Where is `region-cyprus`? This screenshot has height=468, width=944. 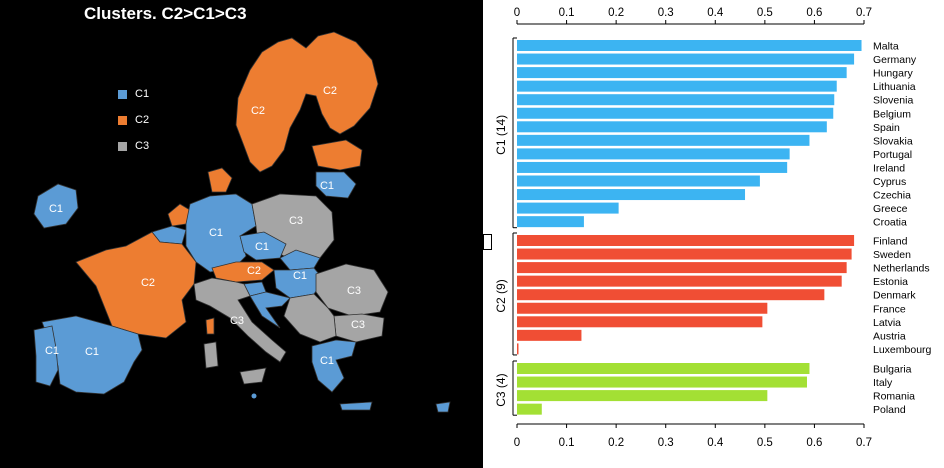 region-cyprus is located at coordinates (443, 407).